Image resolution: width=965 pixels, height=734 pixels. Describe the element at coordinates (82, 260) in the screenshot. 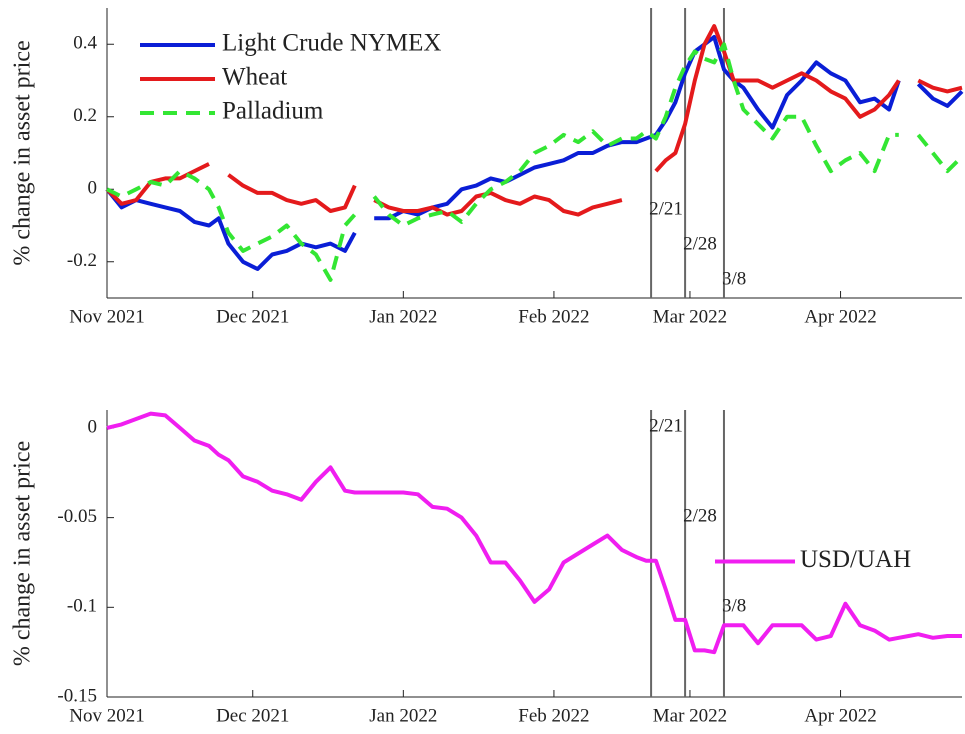

I see `y-tick-label: -0.2` at that location.